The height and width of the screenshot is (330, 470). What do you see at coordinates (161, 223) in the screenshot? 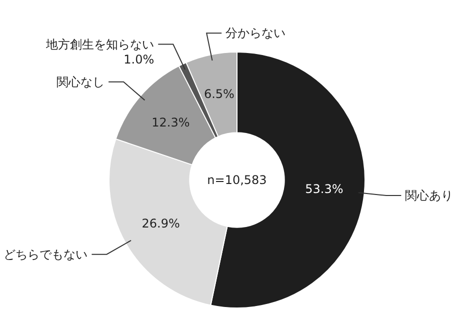
I see `data-label: 26.9%` at bounding box center [161, 223].